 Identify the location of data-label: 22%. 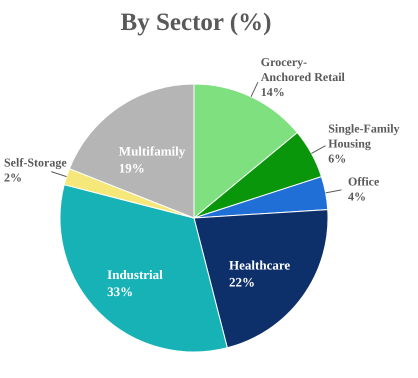
(242, 282).